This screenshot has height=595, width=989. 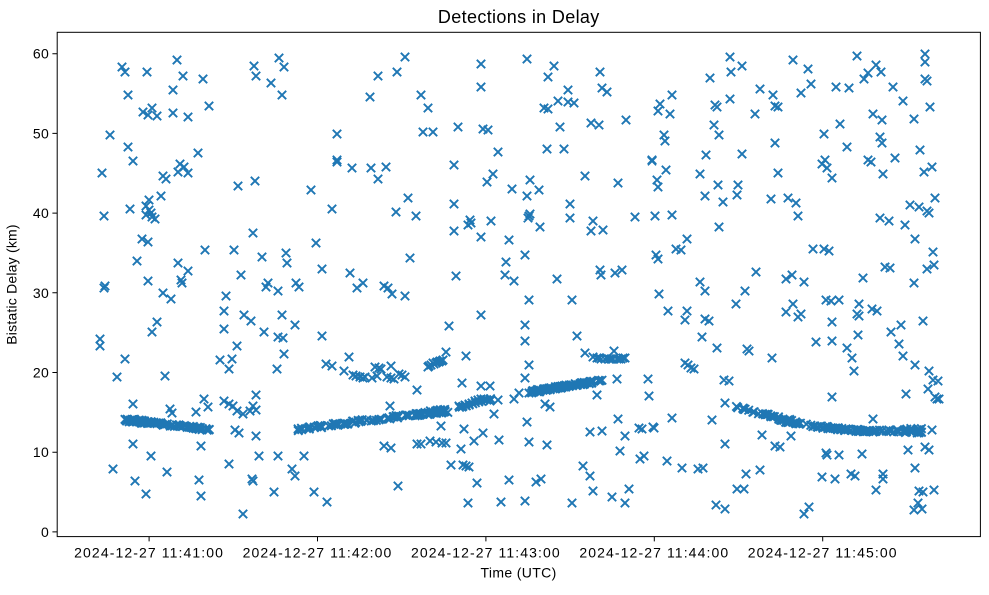 What do you see at coordinates (486, 553) in the screenshot?
I see `svg-text: 2024-12-27 11:43:00` at bounding box center [486, 553].